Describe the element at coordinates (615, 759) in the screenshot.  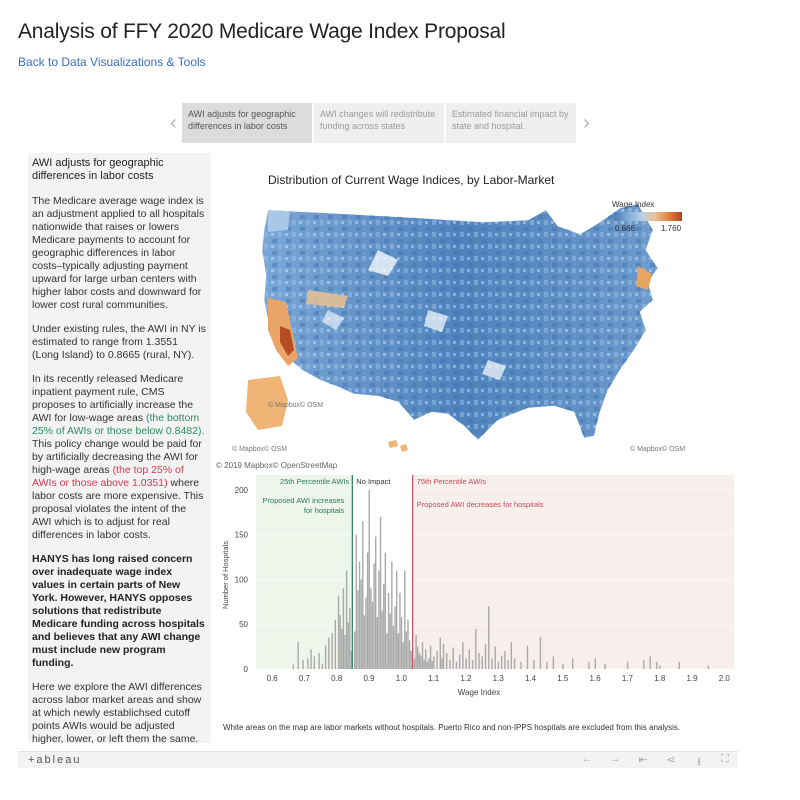
I see `redo-icon: →` at that location.